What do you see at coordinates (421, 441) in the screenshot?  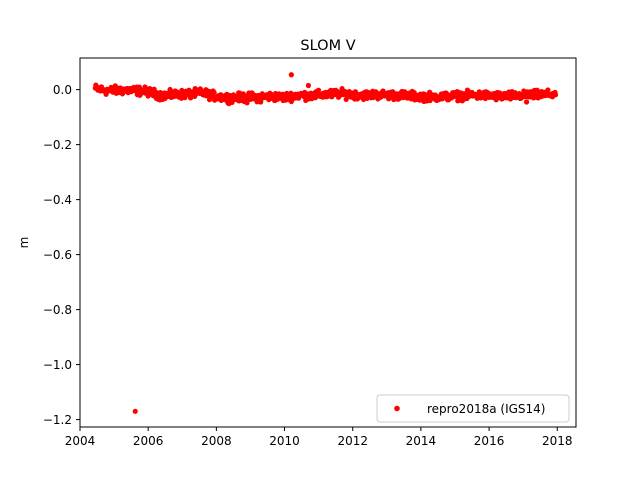 I see `x-tick-label: 2014` at bounding box center [421, 441].